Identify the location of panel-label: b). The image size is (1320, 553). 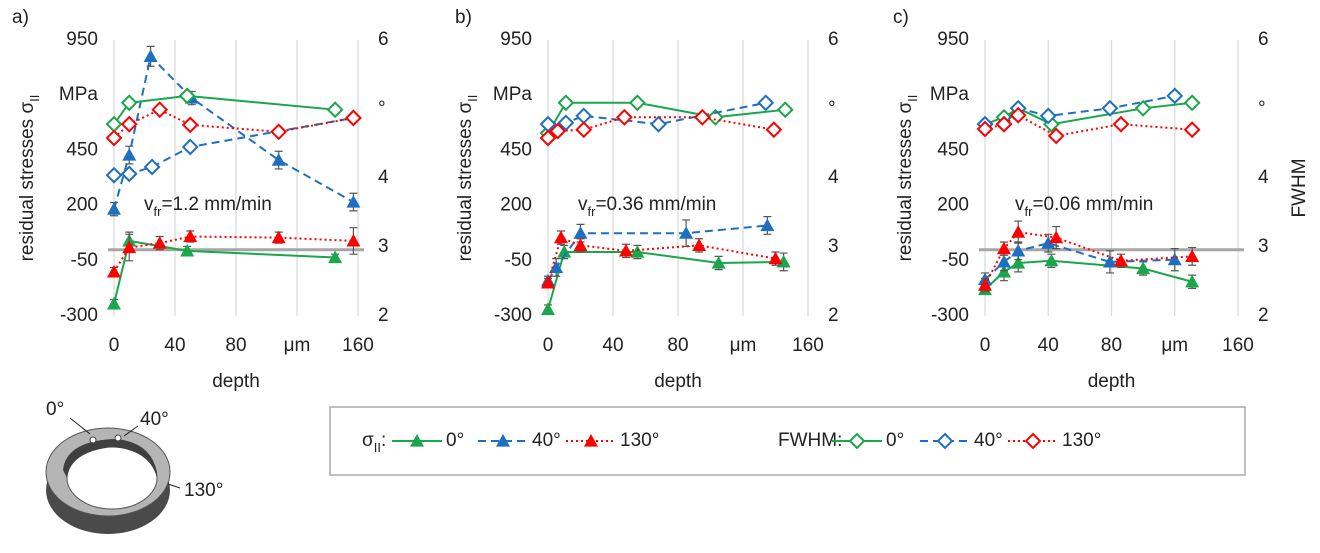
(463, 17).